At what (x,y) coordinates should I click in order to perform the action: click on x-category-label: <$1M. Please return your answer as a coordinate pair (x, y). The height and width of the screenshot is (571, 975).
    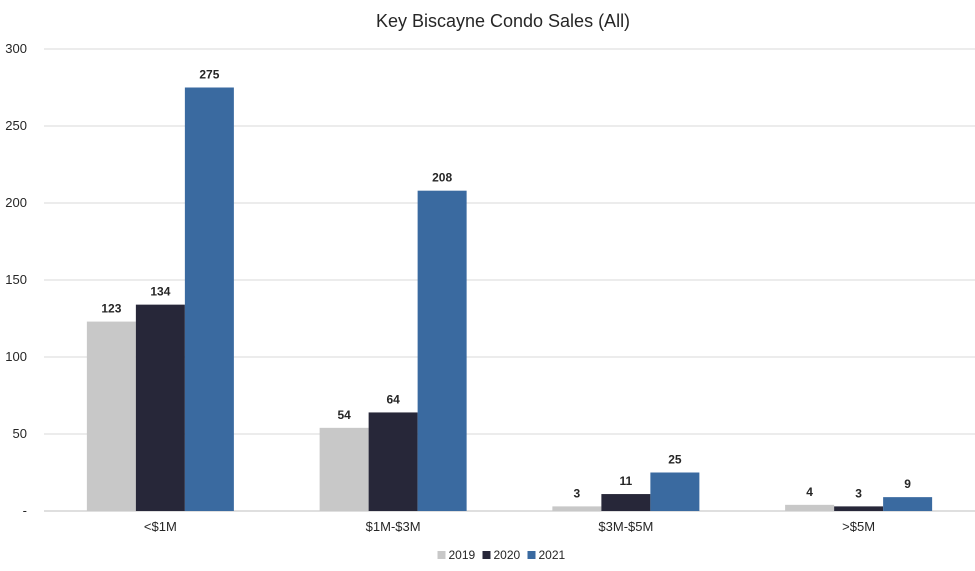
    Looking at the image, I should click on (160, 526).